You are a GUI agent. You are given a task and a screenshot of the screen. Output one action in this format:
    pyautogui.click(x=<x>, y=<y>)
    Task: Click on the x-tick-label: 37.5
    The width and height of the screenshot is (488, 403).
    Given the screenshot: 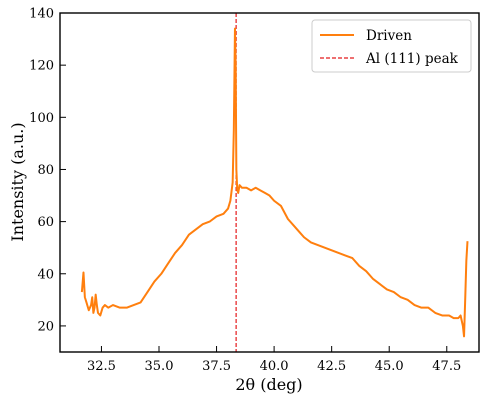 What is the action you would take?
    pyautogui.click(x=216, y=366)
    